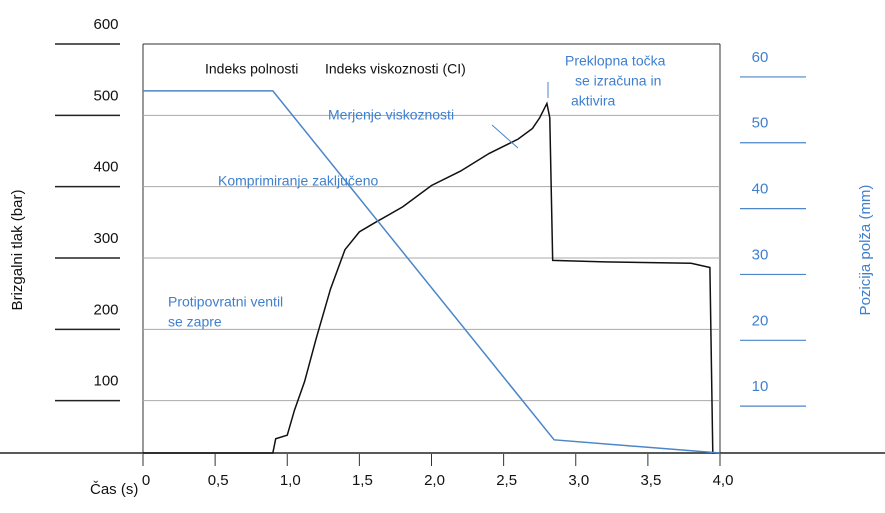  What do you see at coordinates (578, 480) in the screenshot?
I see `x-tick-label: 3,0` at bounding box center [578, 480].